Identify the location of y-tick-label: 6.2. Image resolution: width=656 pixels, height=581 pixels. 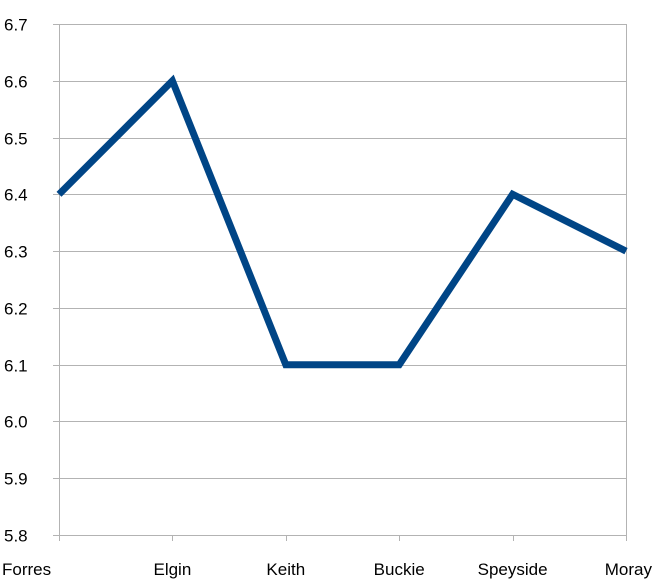
(16, 309).